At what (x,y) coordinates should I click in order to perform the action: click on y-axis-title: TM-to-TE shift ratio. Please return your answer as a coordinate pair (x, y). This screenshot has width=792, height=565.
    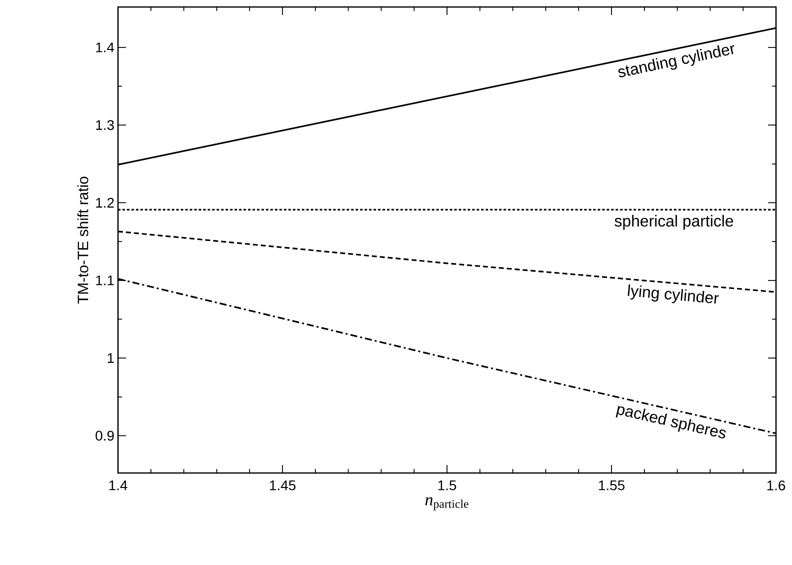
    Looking at the image, I should click on (82, 240).